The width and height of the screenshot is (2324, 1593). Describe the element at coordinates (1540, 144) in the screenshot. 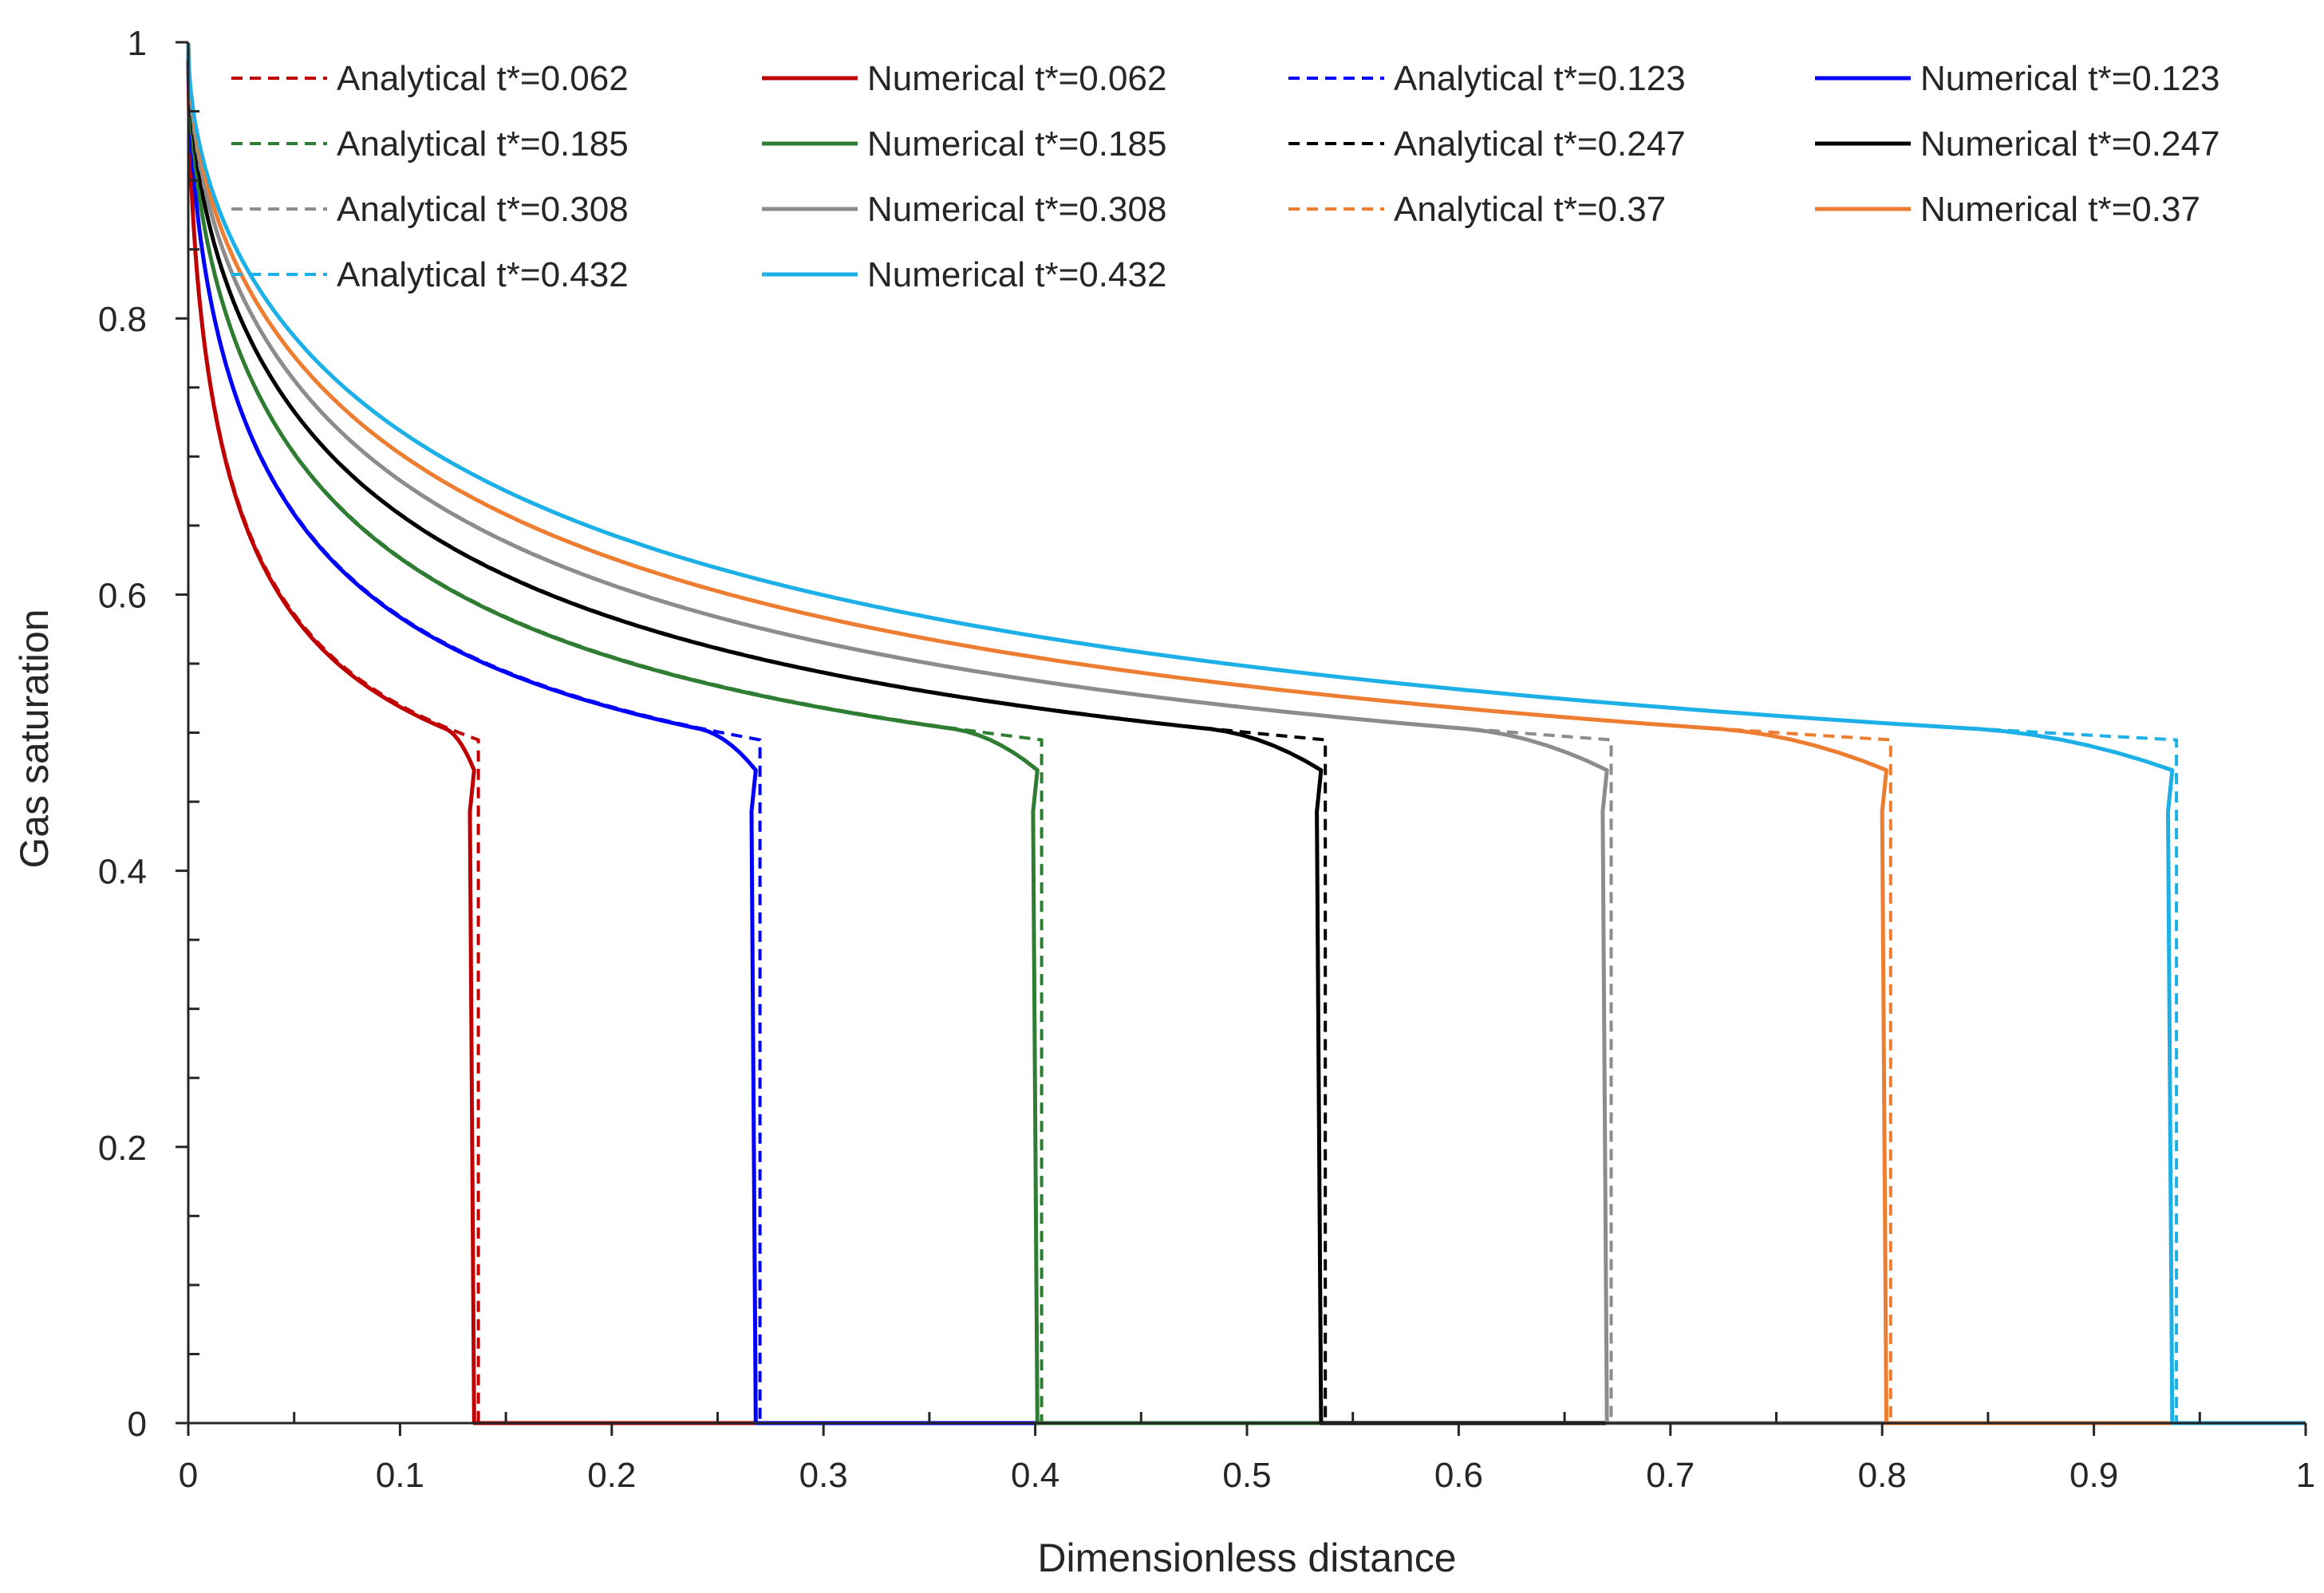

I see `legend-label-analytical-t-0-247: Analytical t*=0.247` at that location.